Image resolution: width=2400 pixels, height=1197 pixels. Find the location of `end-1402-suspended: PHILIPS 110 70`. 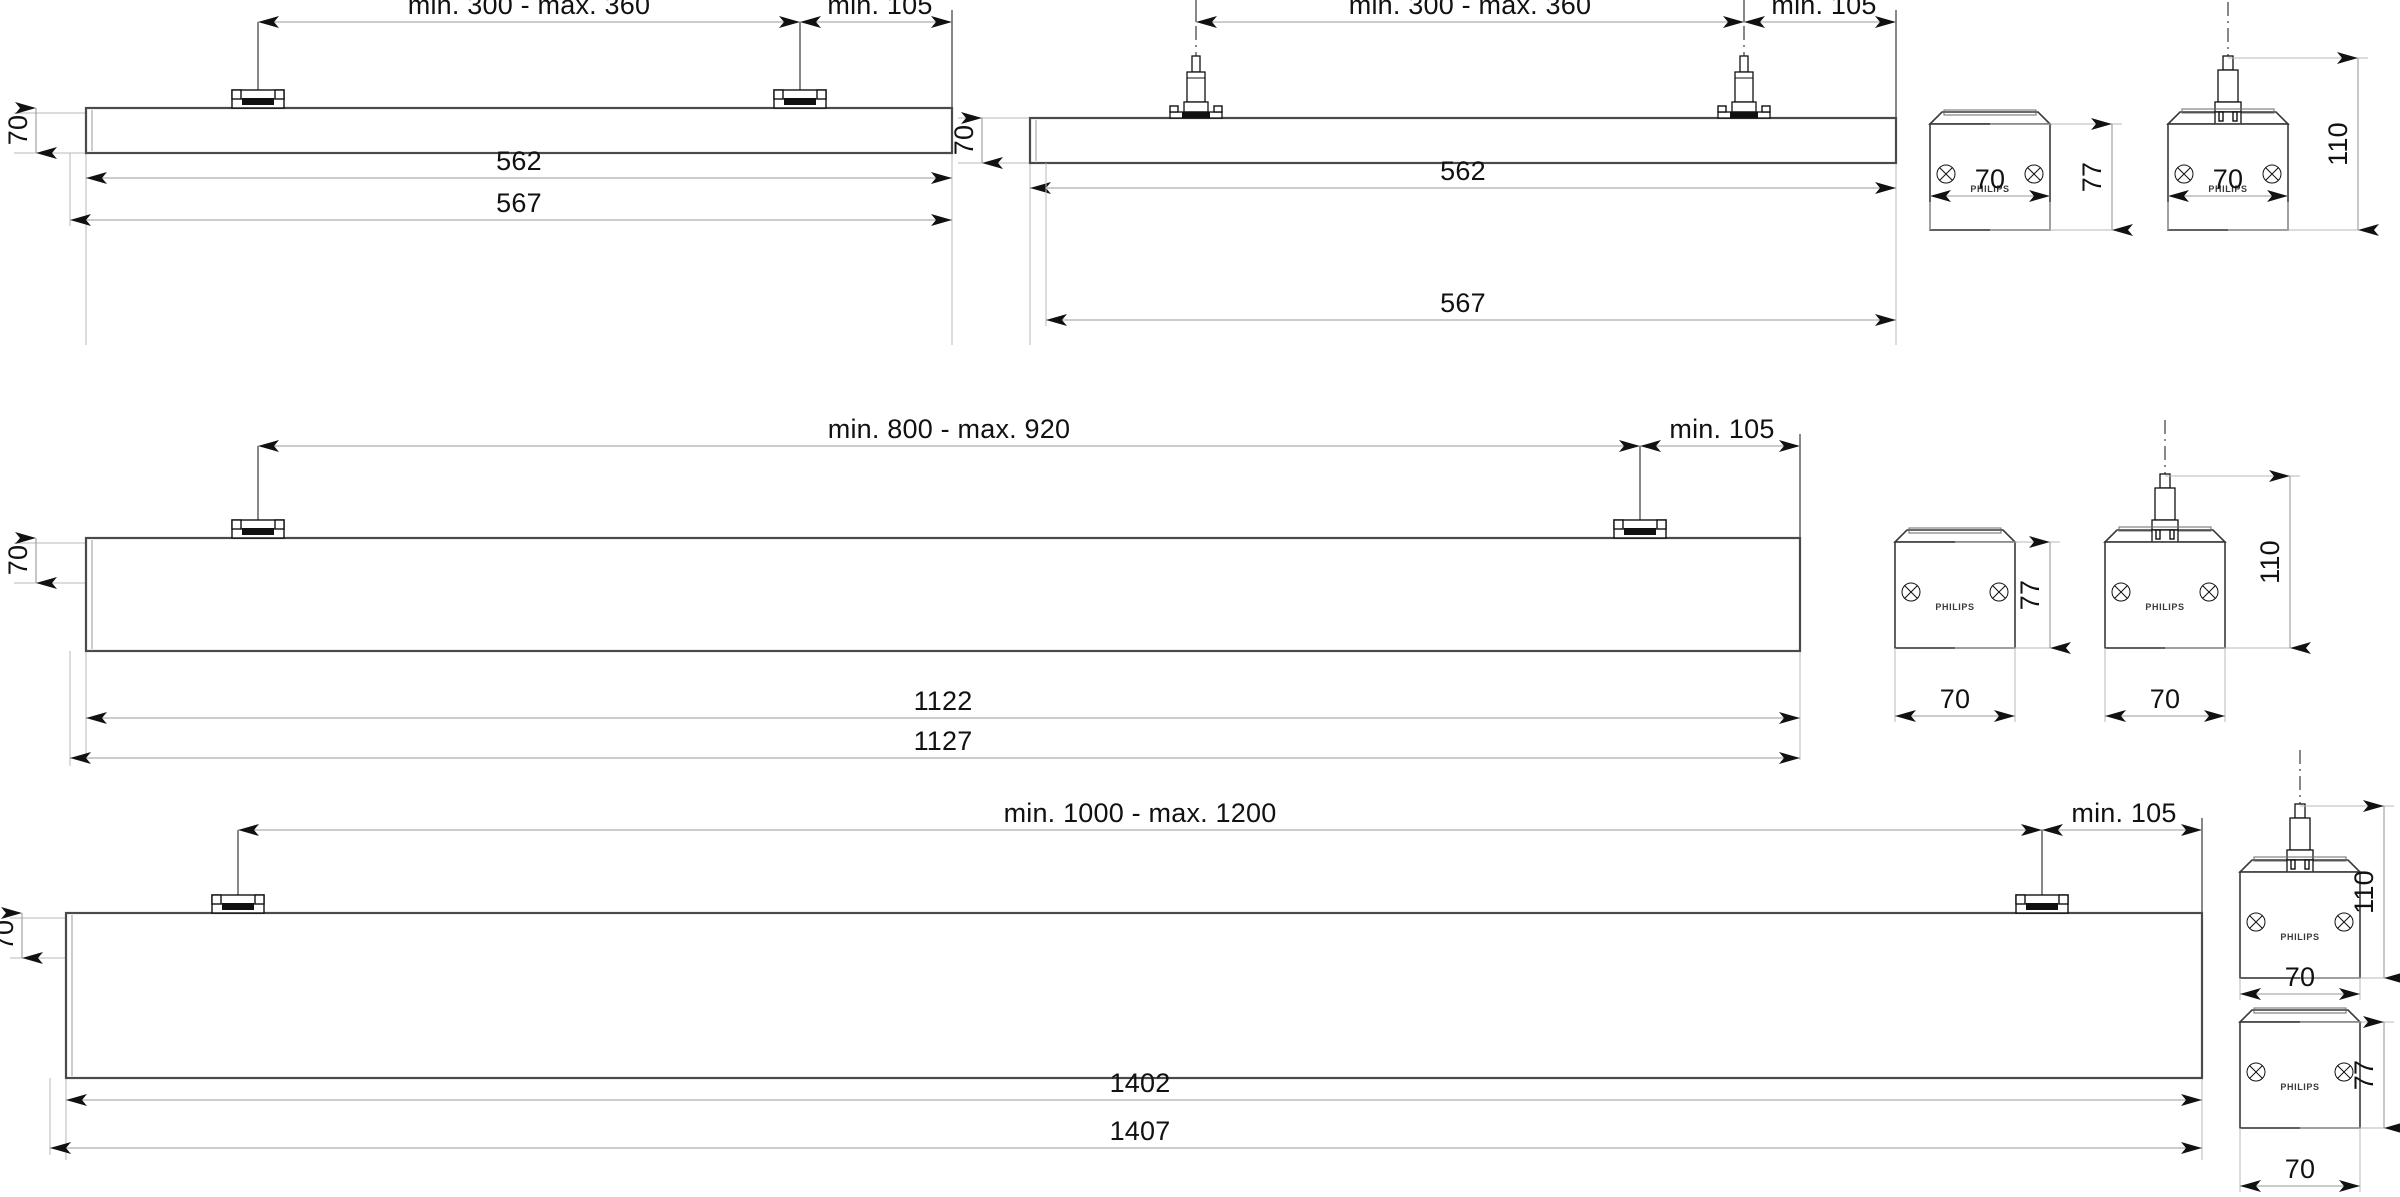

end-1402-suspended: PHILIPS 110 70 is located at coordinates (2319, 874).